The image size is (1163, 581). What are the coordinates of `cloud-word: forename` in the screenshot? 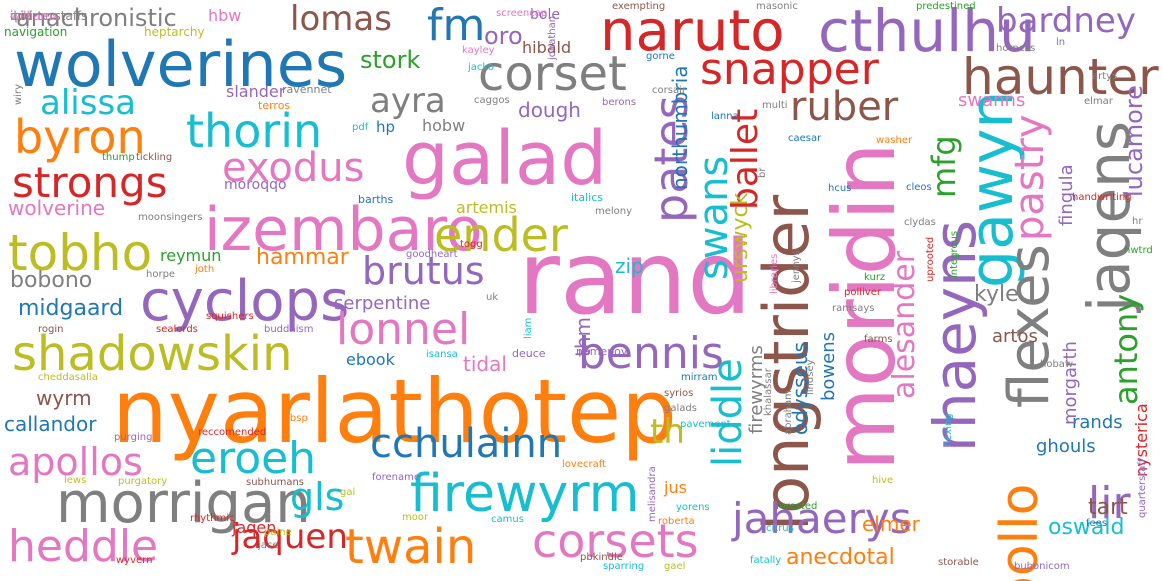 It's located at (396, 477).